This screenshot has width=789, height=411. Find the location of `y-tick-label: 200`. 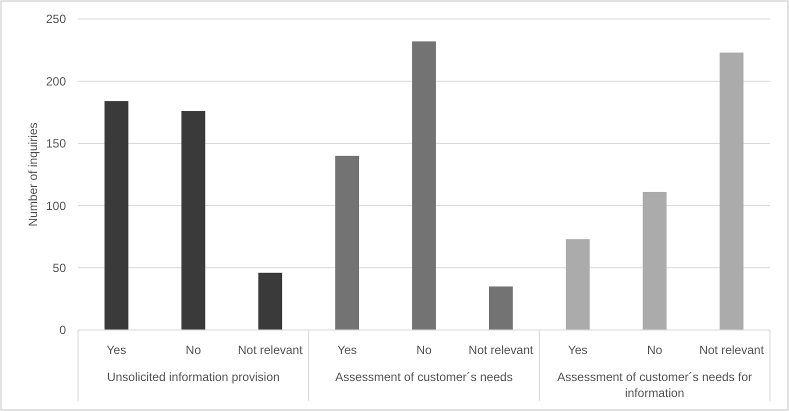

y-tick-label: 200 is located at coordinates (56, 81).